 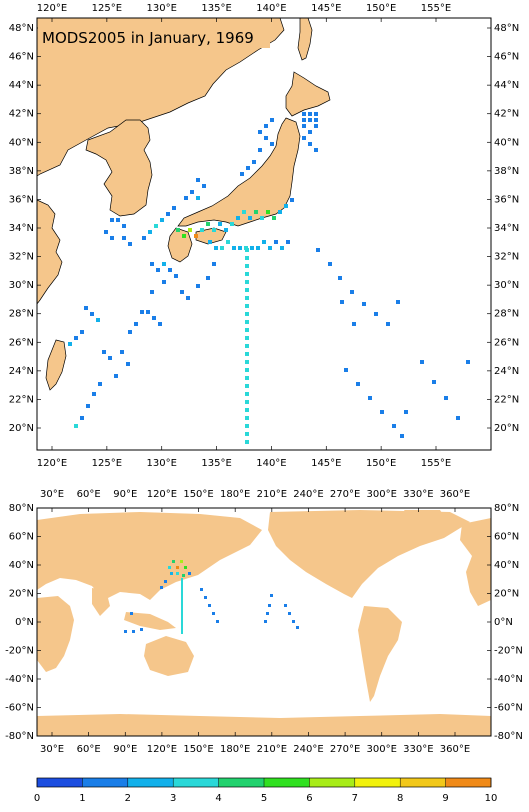 What do you see at coordinates (503, 622) in the screenshot?
I see `bottom-y-tick-label-right: 0°N` at bounding box center [503, 622].